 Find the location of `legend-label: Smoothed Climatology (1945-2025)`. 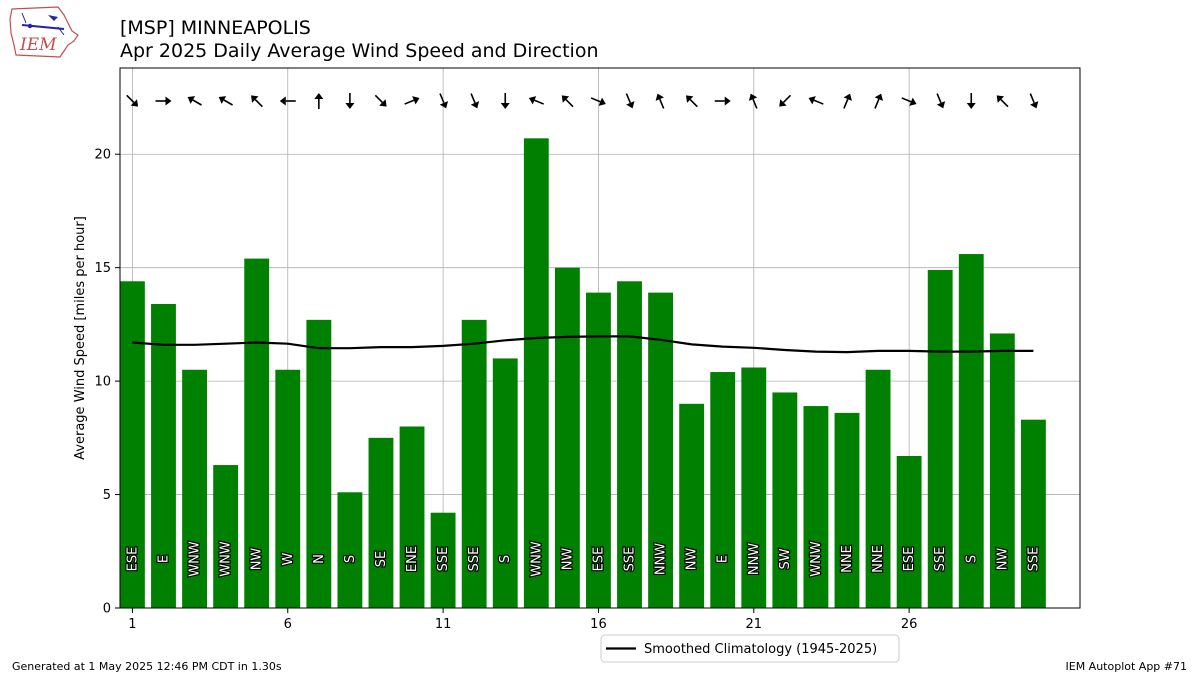

legend-label: Smoothed Climatology (1945-2025) is located at coordinates (760, 649).